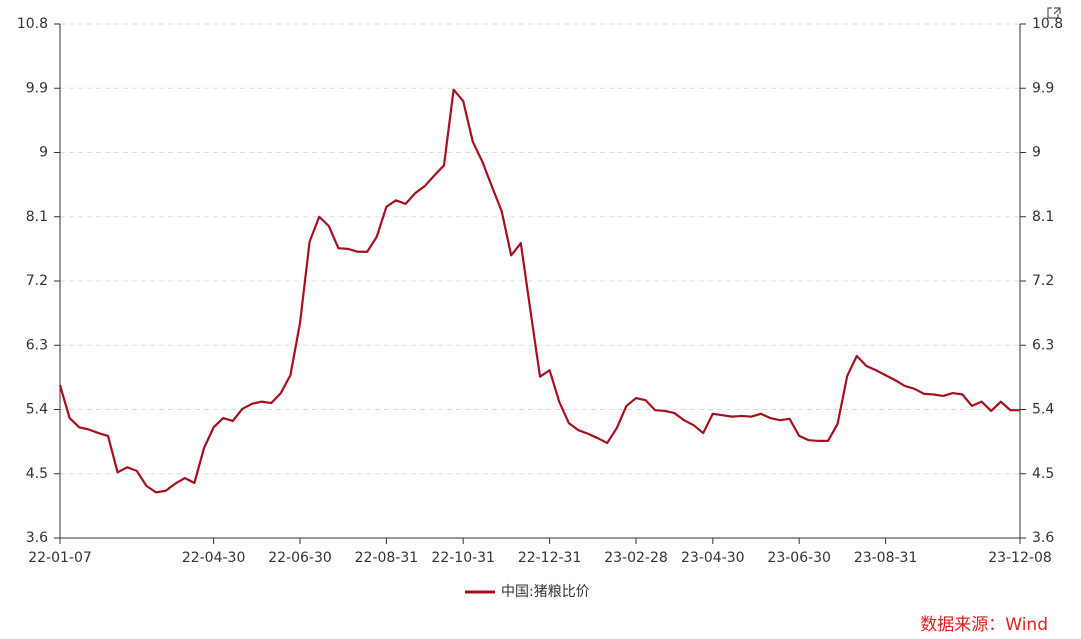 This screenshot has height=639, width=1081. Describe the element at coordinates (300, 558) in the screenshot. I see `x-tick-label: 22-06-30` at that location.